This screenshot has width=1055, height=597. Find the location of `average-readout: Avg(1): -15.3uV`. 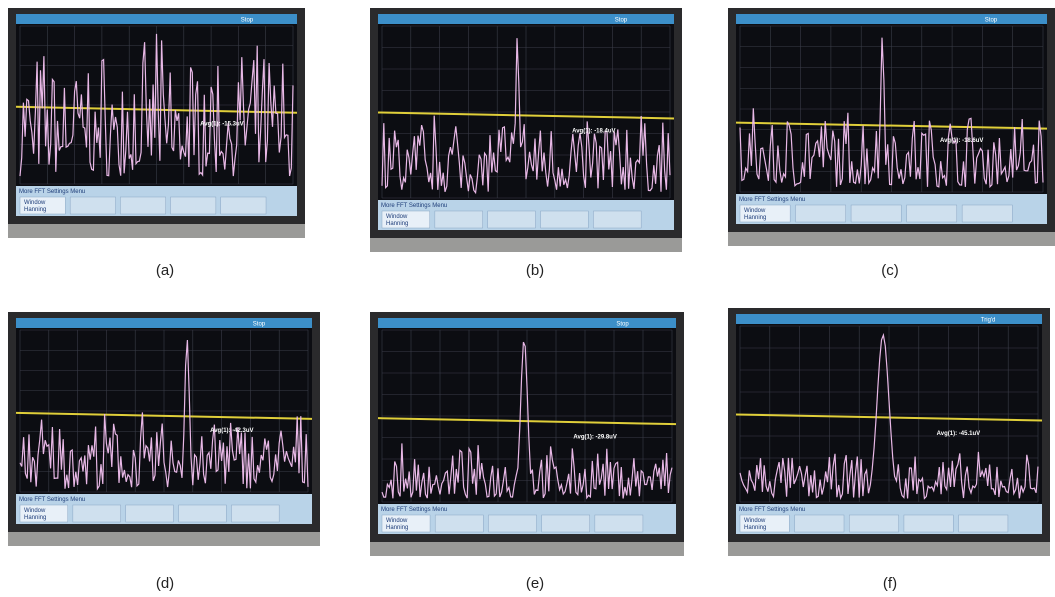

average-readout: Avg(1): -15.3uV is located at coordinates (221, 125).